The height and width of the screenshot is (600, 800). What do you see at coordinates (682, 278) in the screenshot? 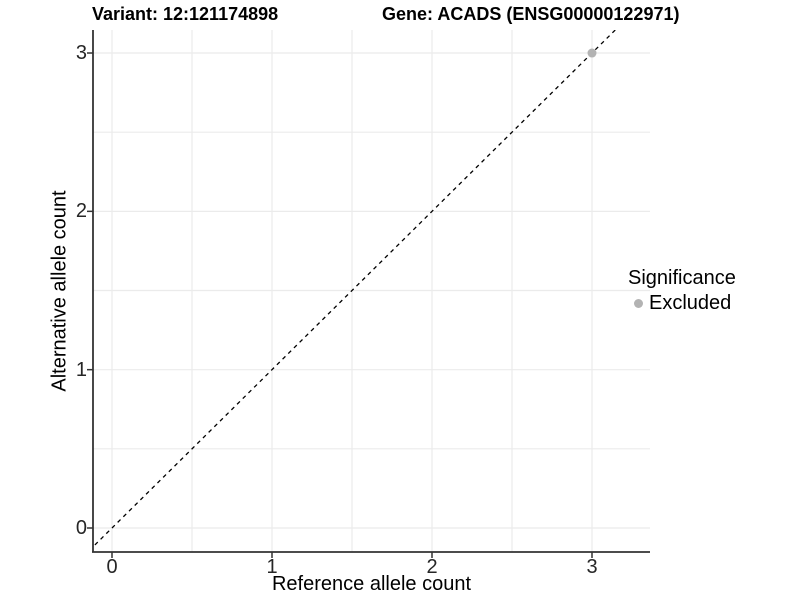
I see `legend-title: Significance` at bounding box center [682, 278].